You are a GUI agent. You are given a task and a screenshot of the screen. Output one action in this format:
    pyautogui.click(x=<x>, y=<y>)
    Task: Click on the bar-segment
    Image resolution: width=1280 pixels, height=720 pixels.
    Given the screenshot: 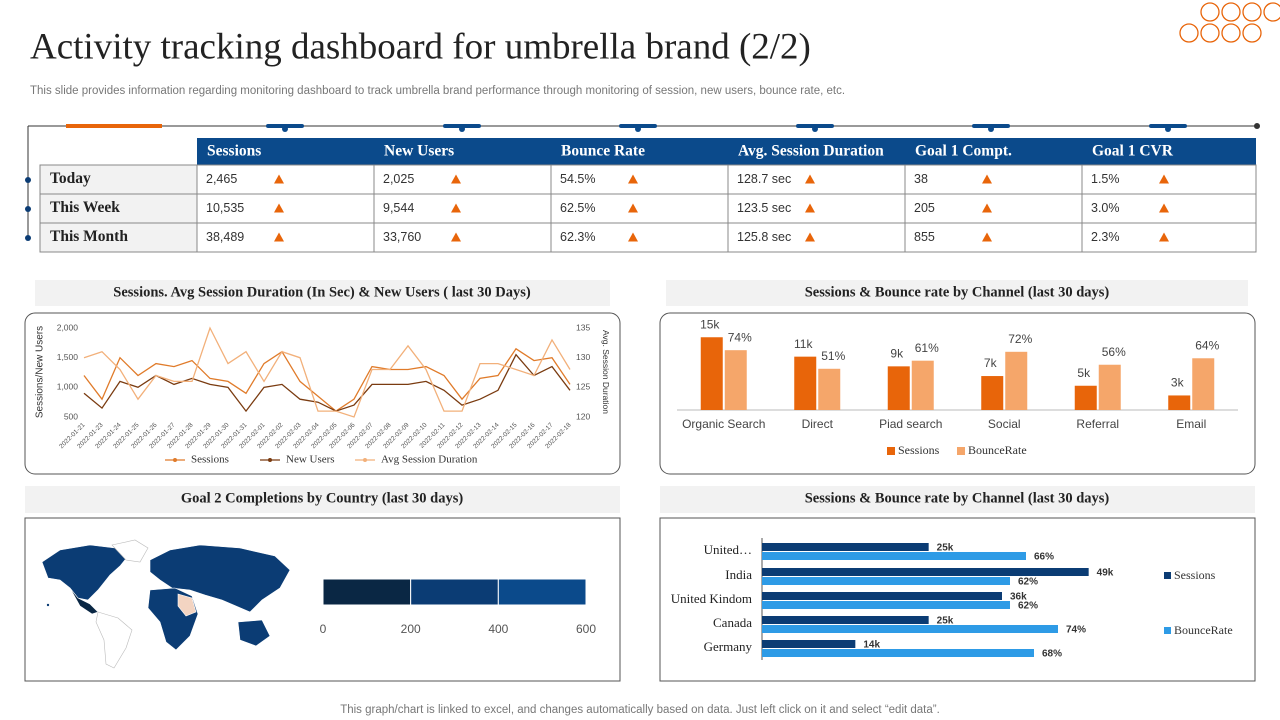 What is the action you would take?
    pyautogui.click(x=542, y=592)
    